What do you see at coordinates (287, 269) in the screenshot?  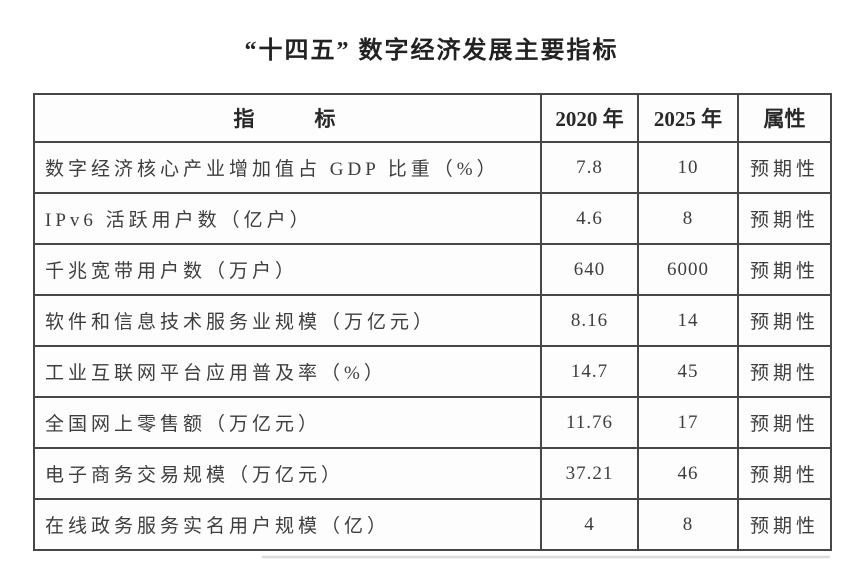 I see `indicator-label: 千兆宽带用户数（万户）` at bounding box center [287, 269].